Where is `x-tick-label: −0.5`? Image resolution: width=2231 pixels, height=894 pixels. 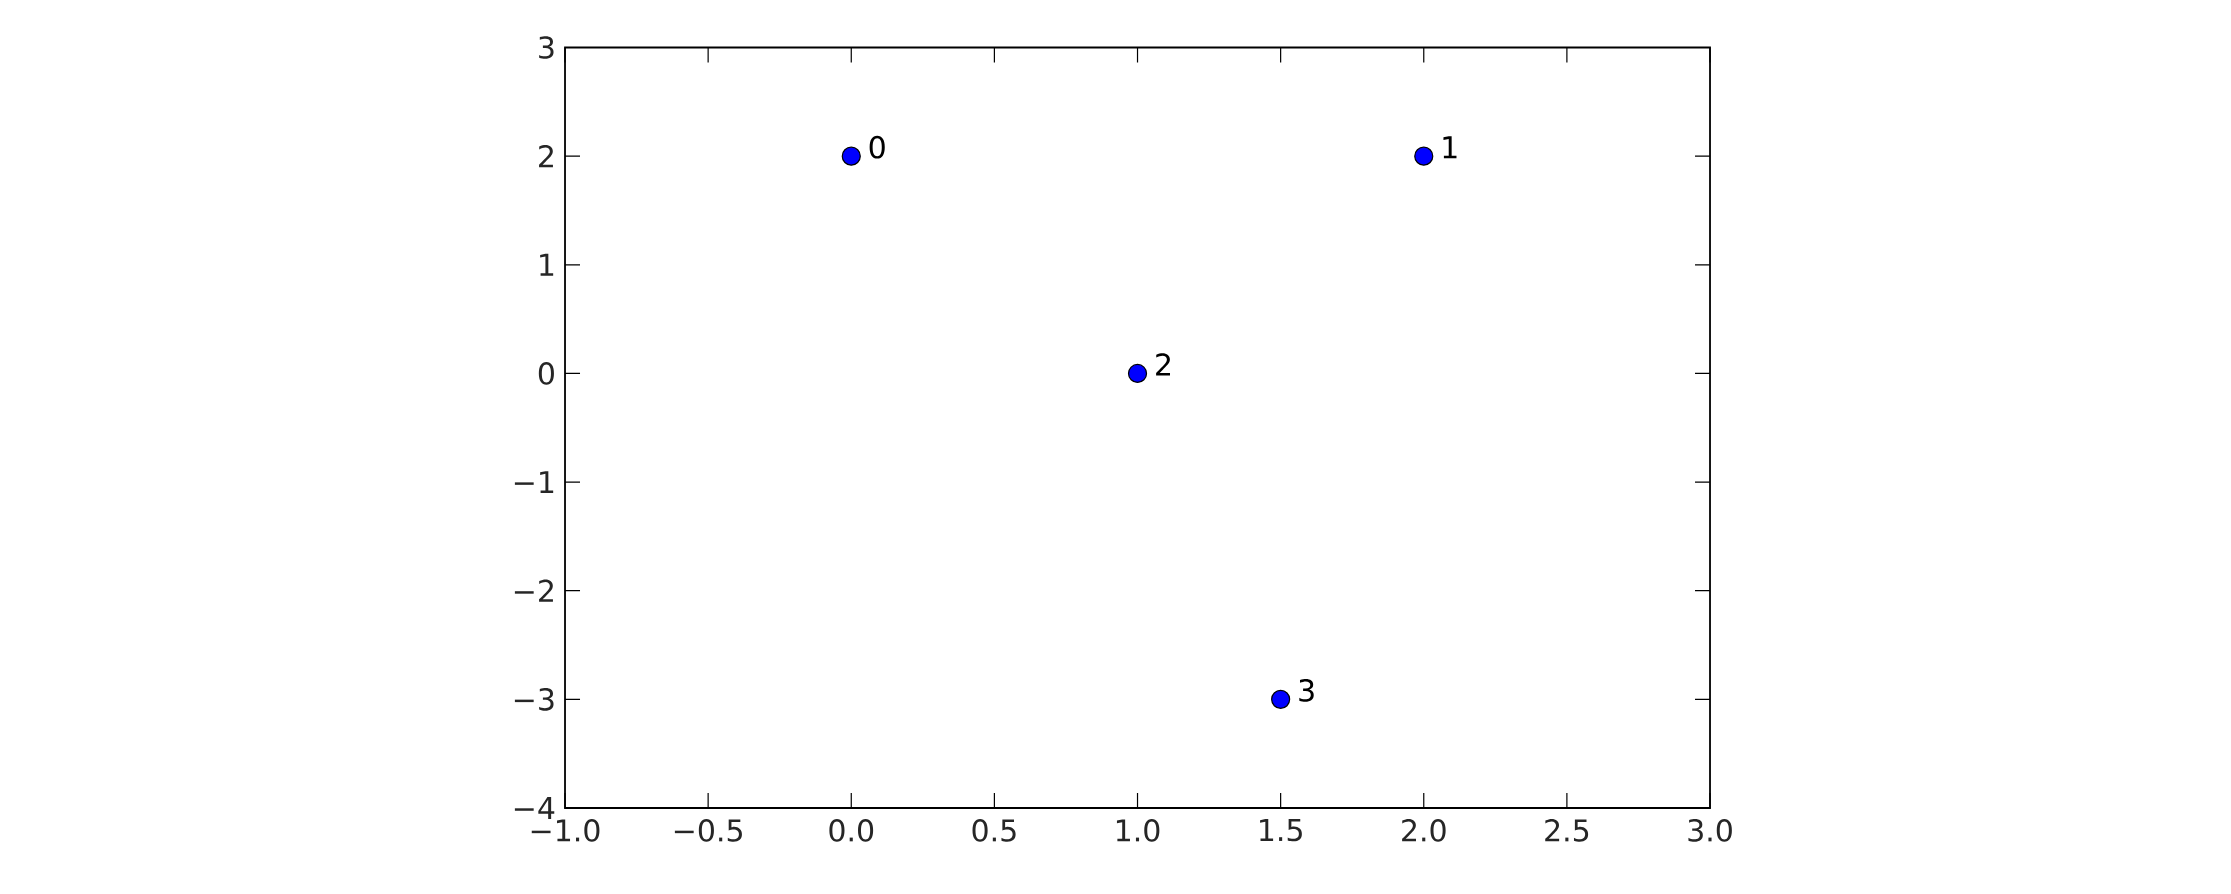
x-tick-label: −0.5 is located at coordinates (708, 830).